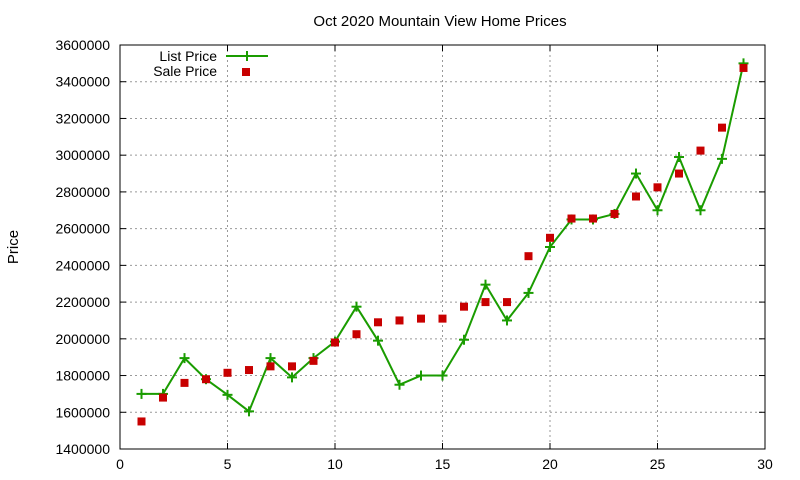 The image size is (800, 480). I want to click on x-tick-label: 10, so click(335, 464).